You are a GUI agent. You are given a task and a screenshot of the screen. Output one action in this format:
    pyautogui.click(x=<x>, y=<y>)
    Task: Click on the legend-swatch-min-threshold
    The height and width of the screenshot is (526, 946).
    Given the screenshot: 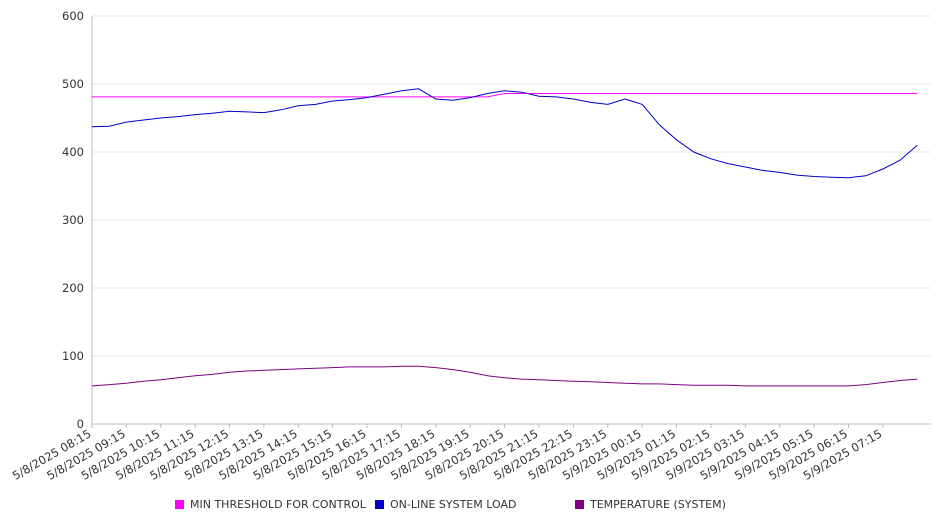 What is the action you would take?
    pyautogui.click(x=179, y=504)
    